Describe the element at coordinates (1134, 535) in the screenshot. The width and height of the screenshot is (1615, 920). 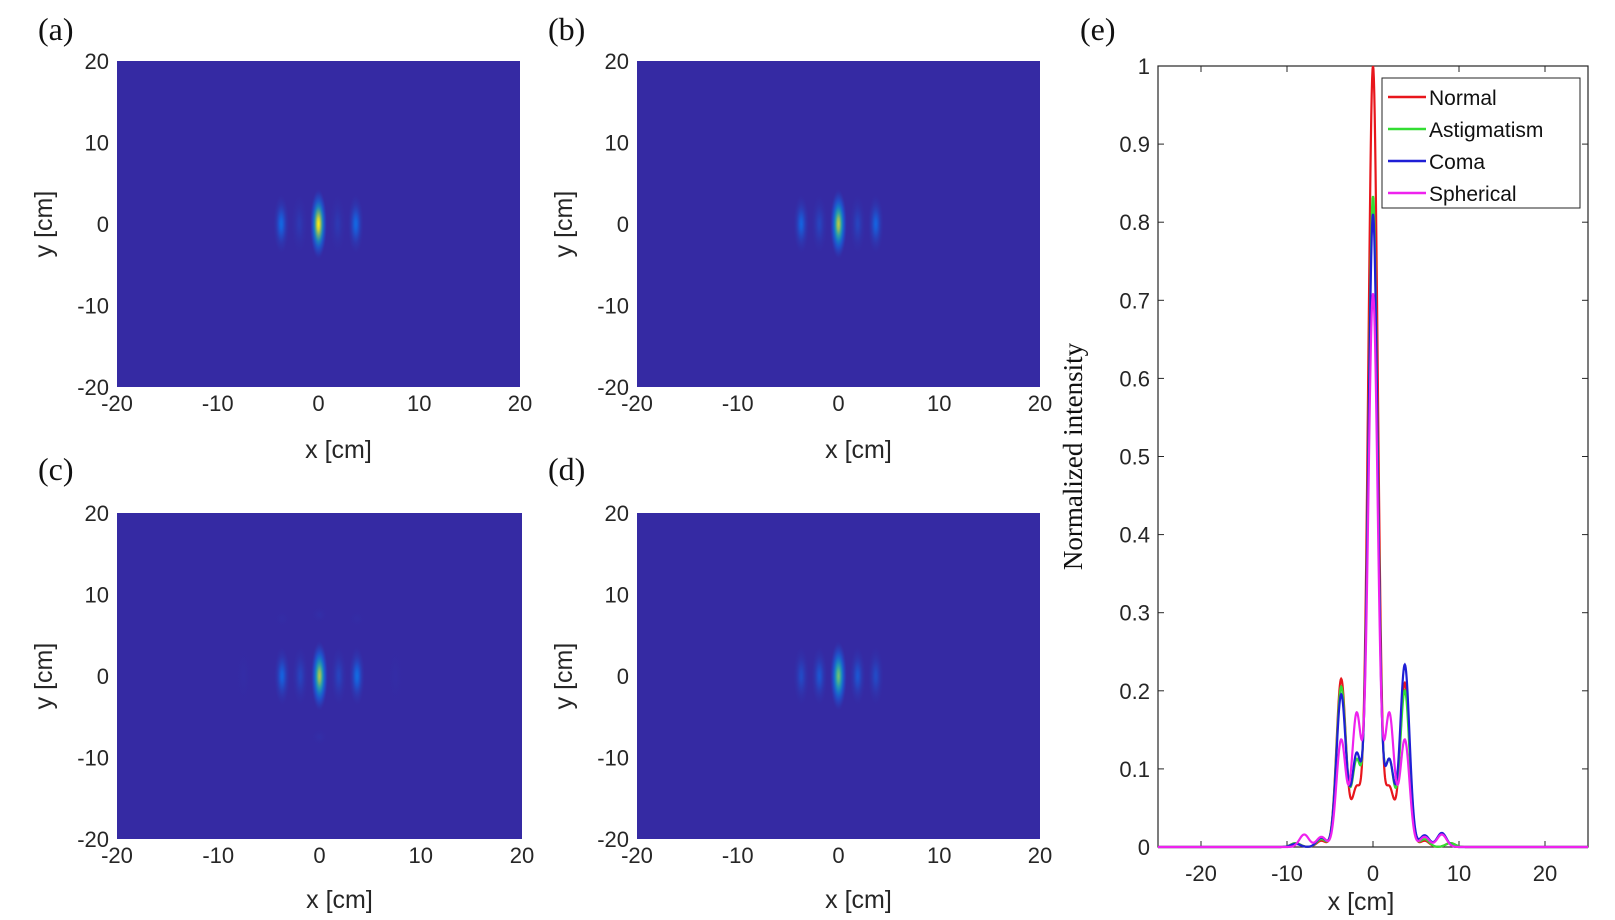
I see `y-tick-label: 0.4` at that location.